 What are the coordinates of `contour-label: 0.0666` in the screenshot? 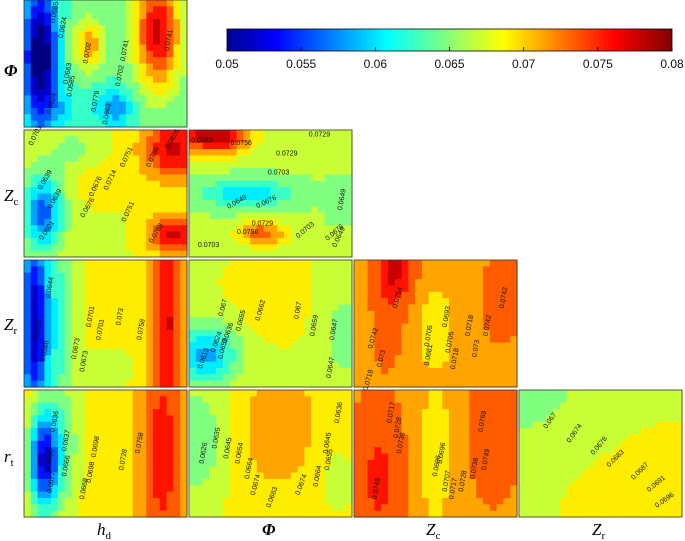 It's located at (66, 466).